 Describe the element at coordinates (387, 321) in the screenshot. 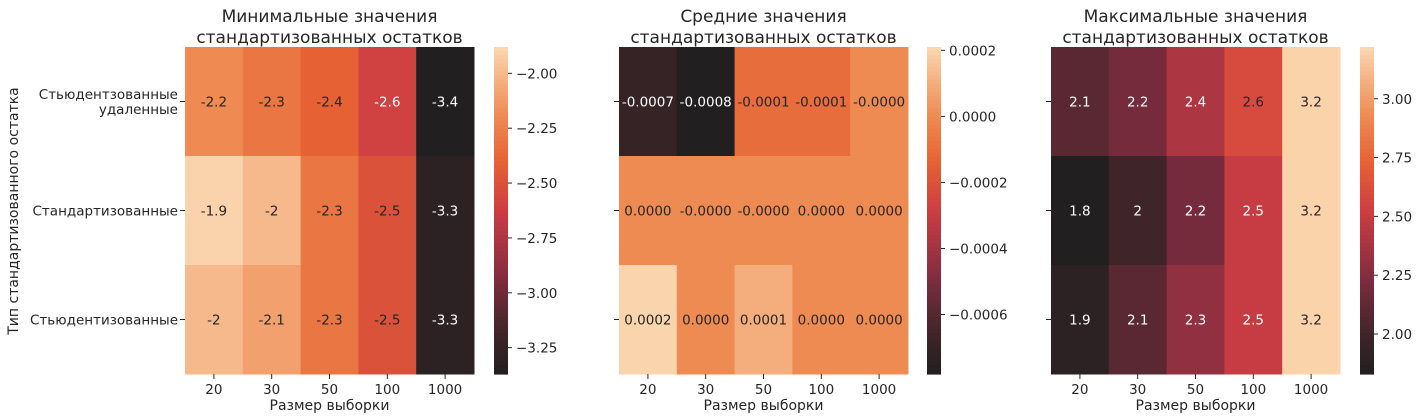

I see `cell-label: -2.5` at that location.